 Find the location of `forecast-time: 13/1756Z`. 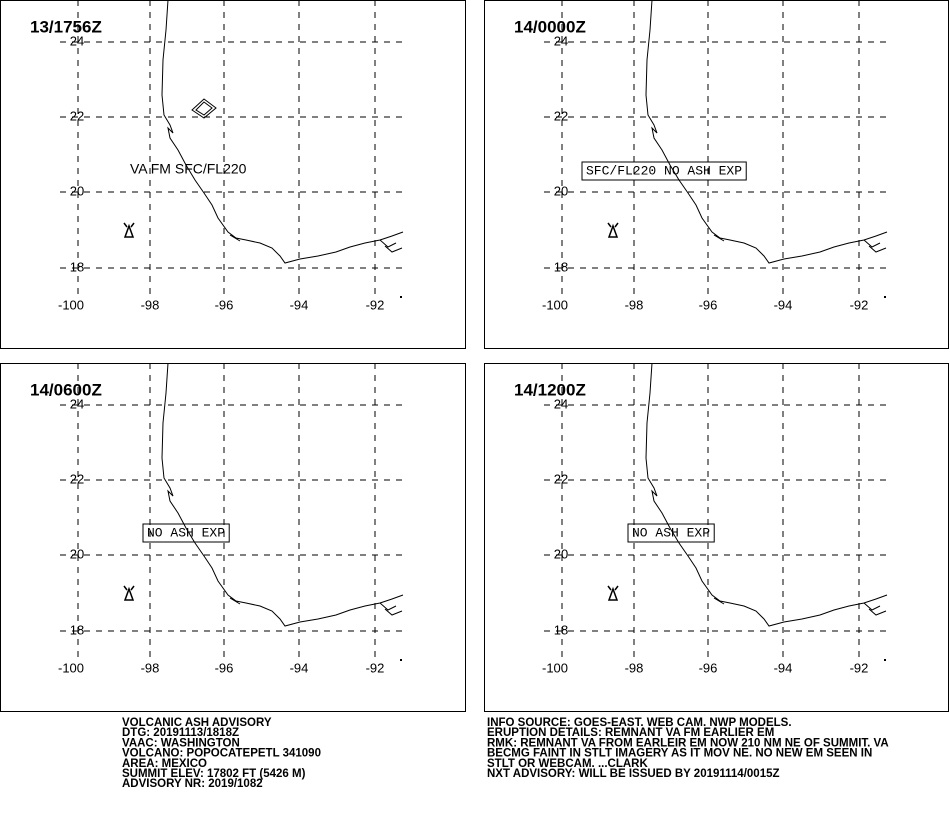

forecast-time: 13/1756Z is located at coordinates (66, 26).